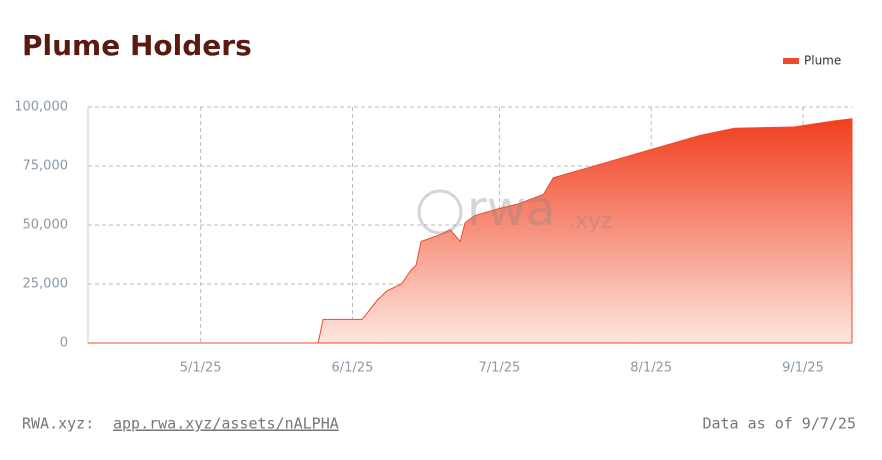  I want to click on y-tick-label: 0, so click(64, 343).